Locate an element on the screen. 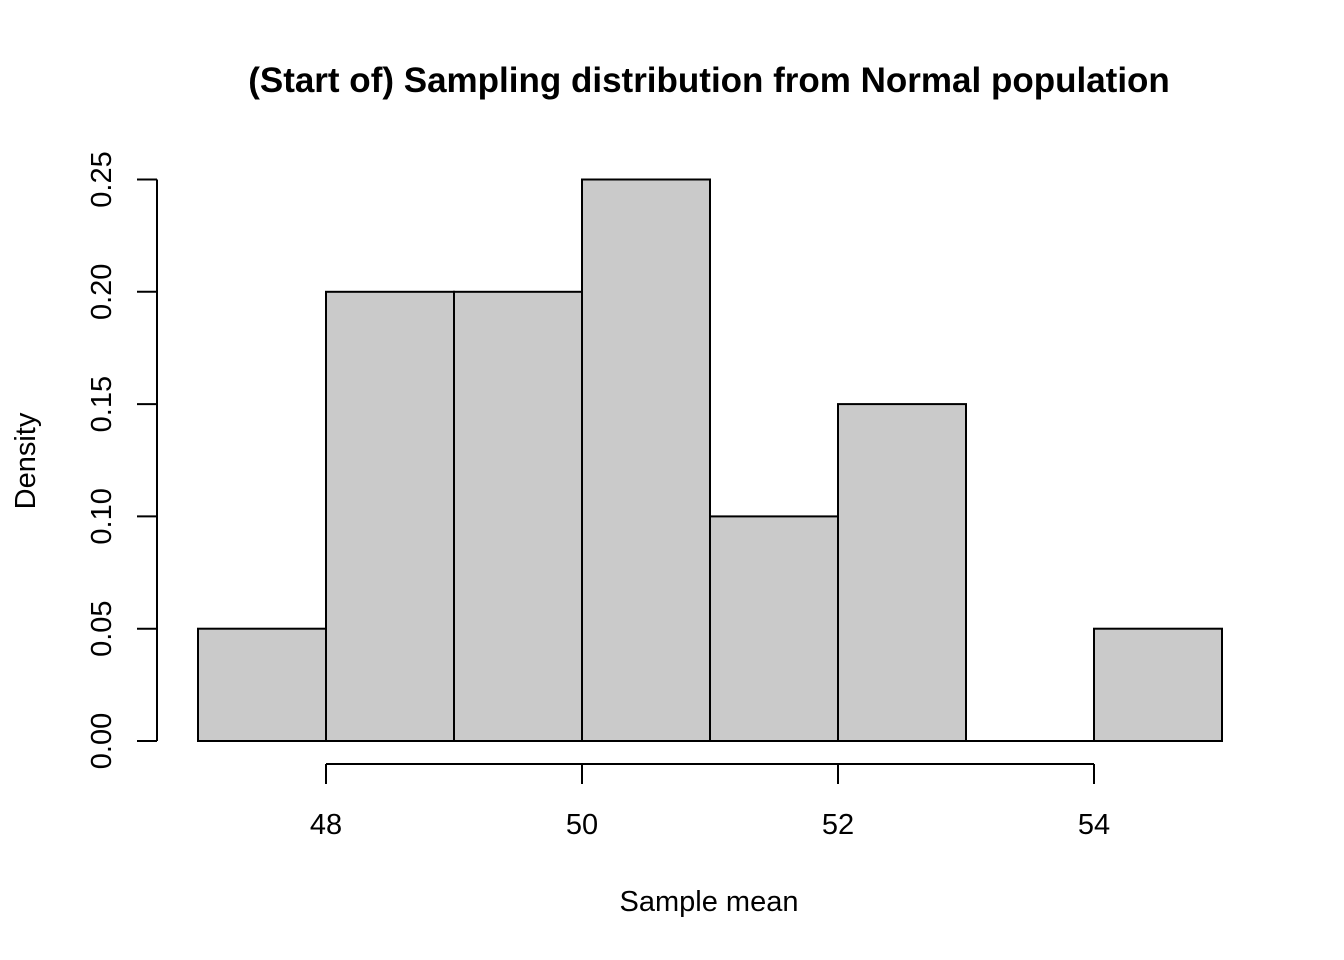 The image size is (1344, 960). y-tick-label: 0.20 is located at coordinates (102, 292).